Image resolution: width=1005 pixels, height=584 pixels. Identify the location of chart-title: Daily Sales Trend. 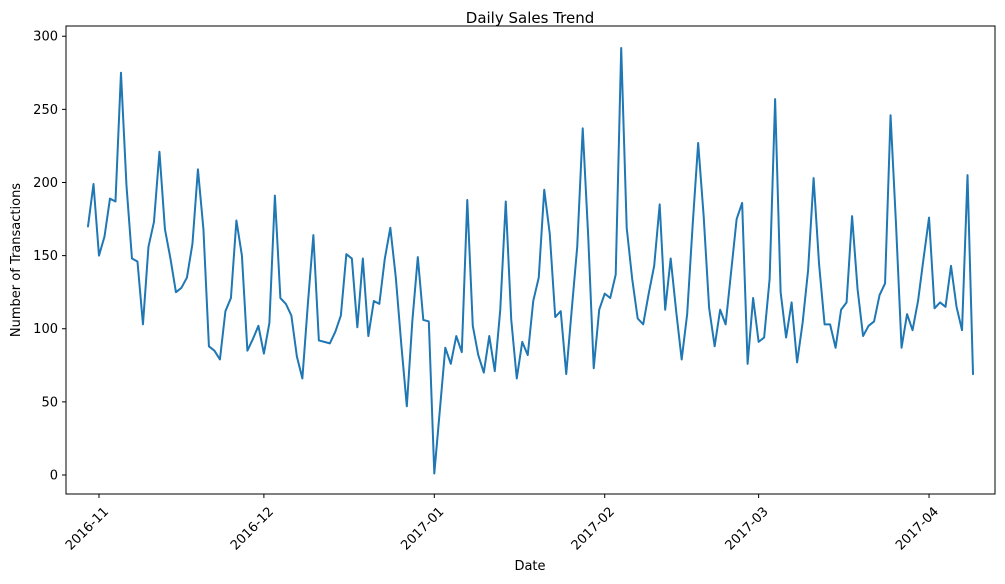
(530, 18).